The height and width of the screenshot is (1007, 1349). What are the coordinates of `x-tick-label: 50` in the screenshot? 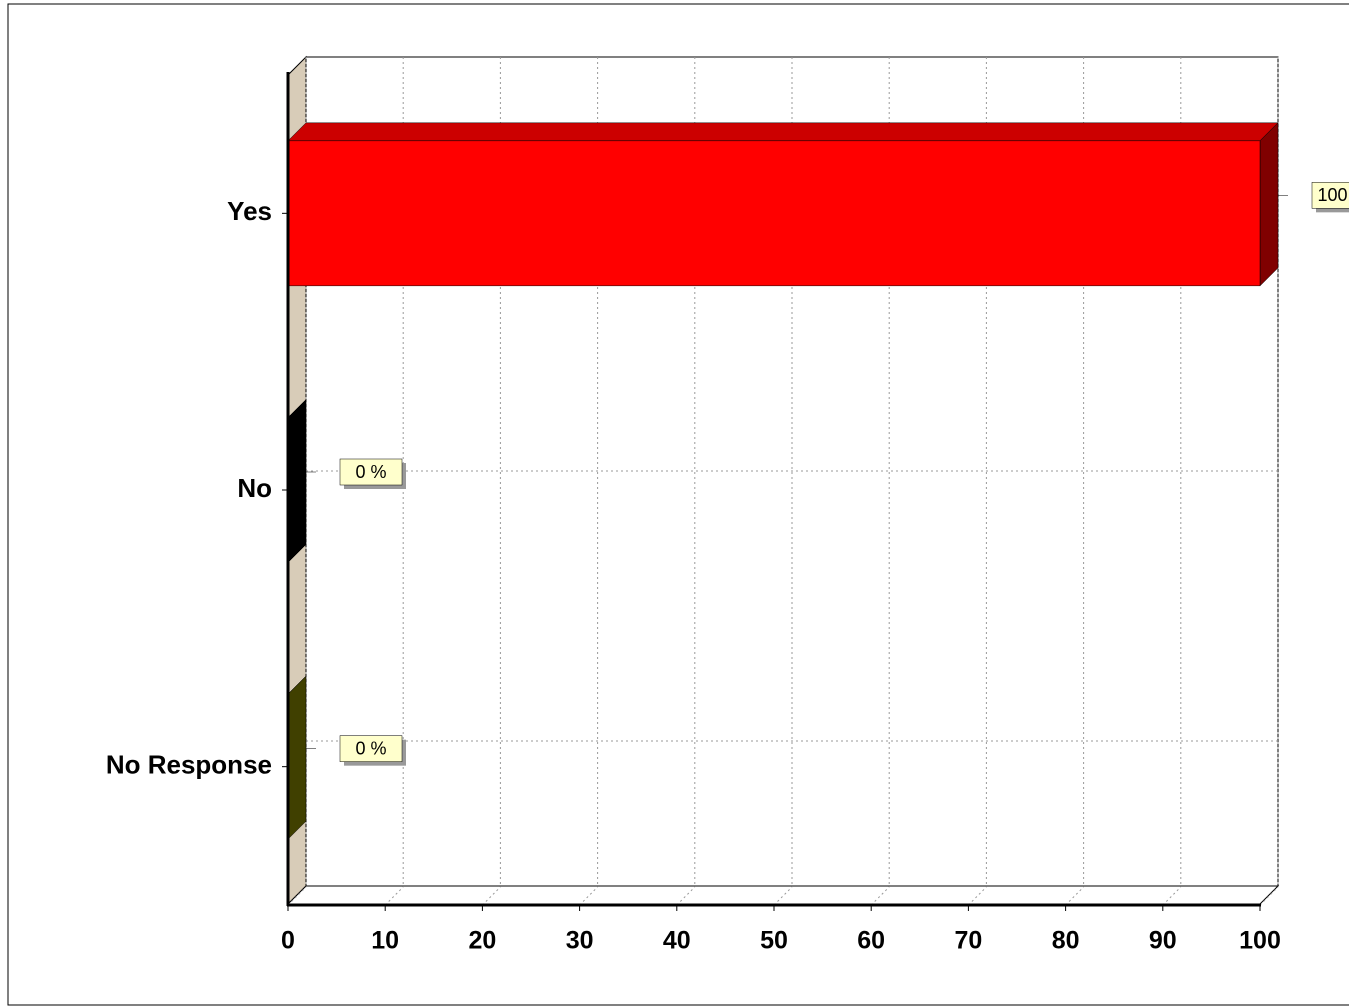 It's located at (774, 941).